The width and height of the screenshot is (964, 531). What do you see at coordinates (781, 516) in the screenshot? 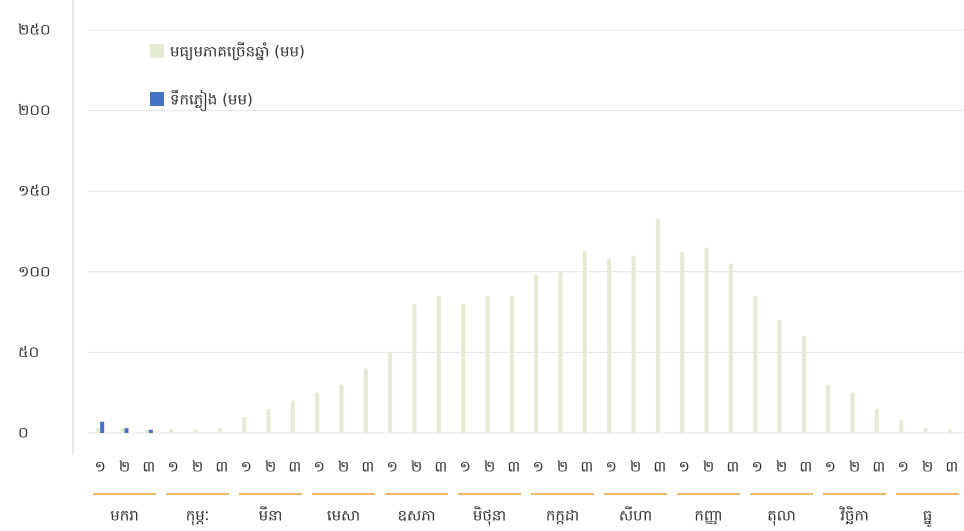
I see `group-label: តុលា` at bounding box center [781, 516].